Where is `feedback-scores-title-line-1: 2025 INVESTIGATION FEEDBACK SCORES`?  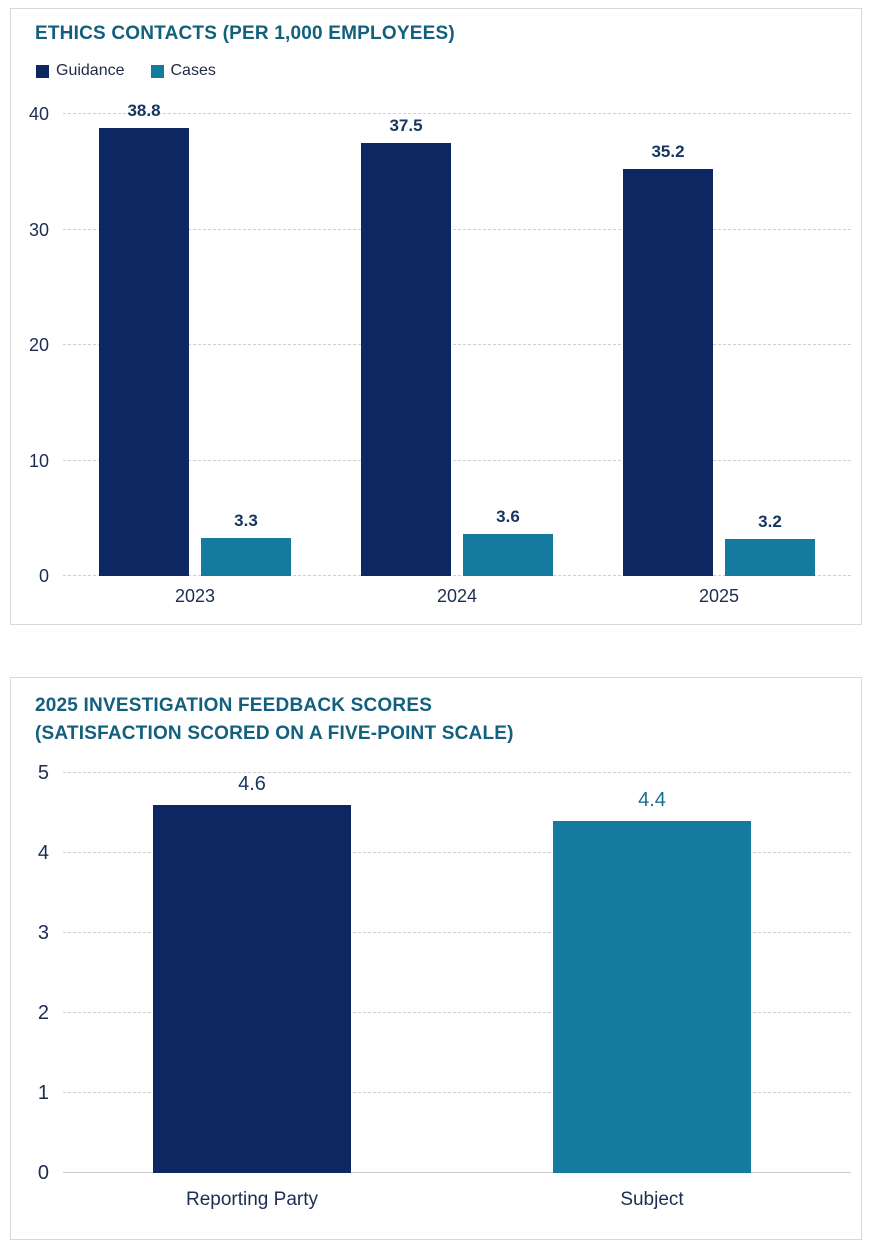
feedback-scores-title-line-1: 2025 INVESTIGATION FEEDBACK SCORES is located at coordinates (234, 705).